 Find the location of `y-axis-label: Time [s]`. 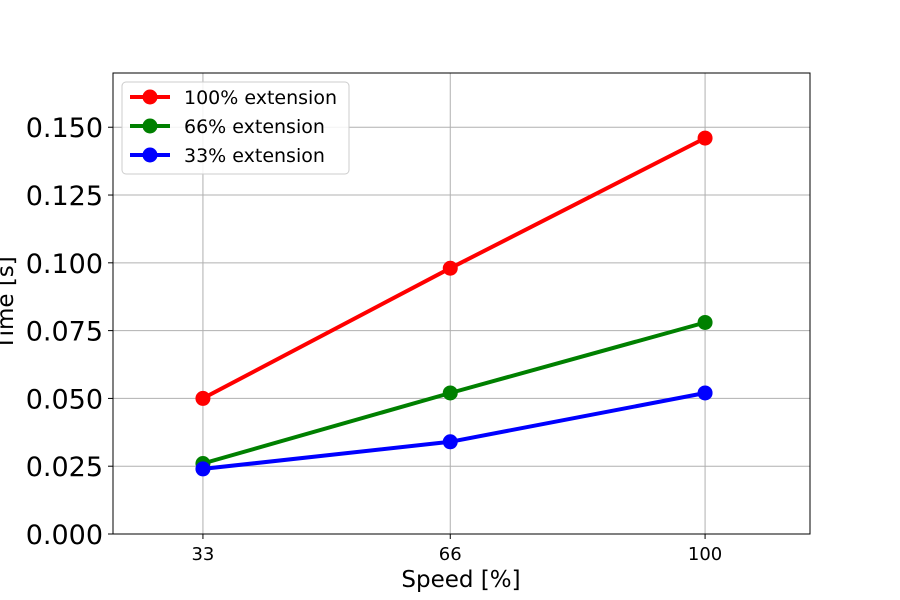

y-axis-label: Time [s] is located at coordinates (9, 303).